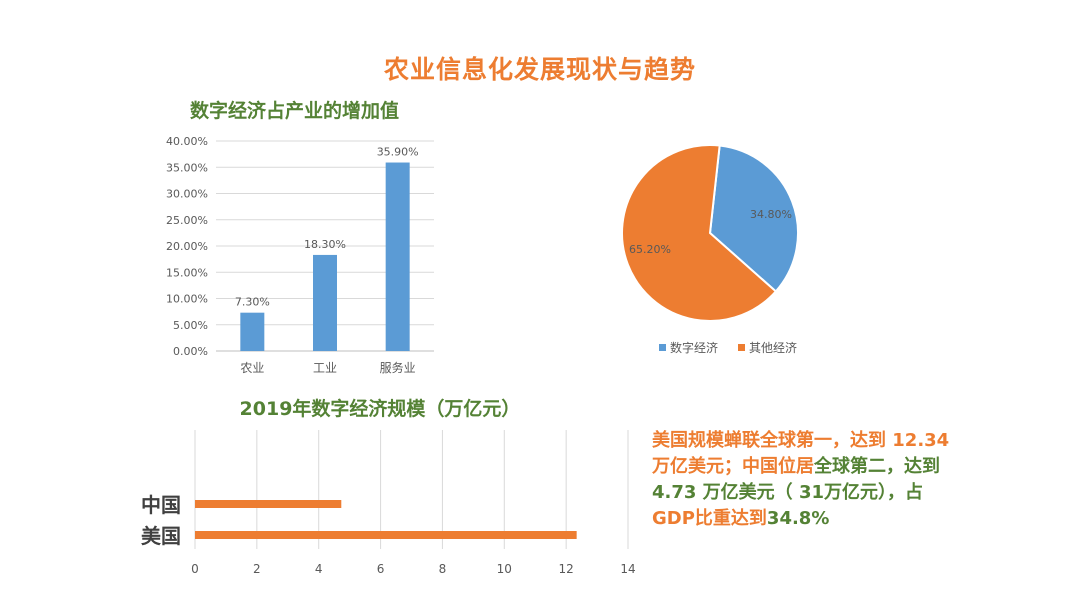 This screenshot has height=607, width=1080. What do you see at coordinates (862, 519) in the screenshot?
I see `description-line-4: GDP比重达到34.8%` at bounding box center [862, 519].